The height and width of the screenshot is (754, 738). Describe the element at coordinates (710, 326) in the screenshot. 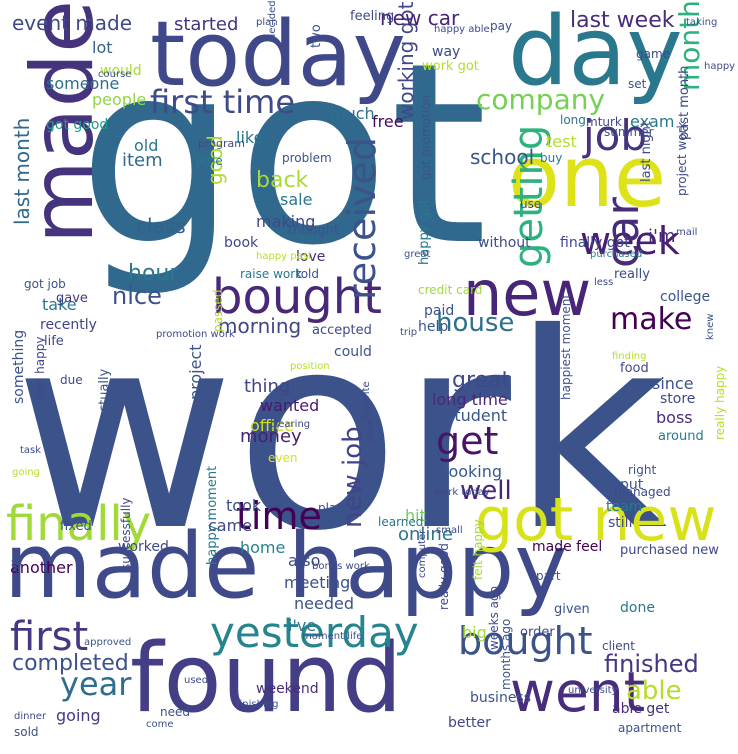

I see `word-knew: knew` at that location.